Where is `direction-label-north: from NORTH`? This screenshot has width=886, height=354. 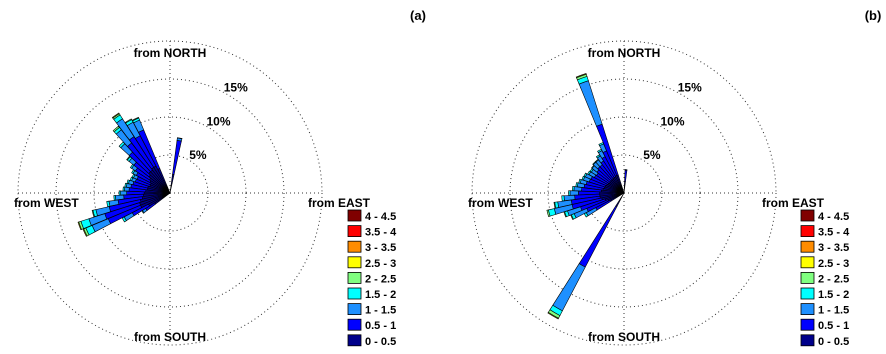
direction-label-north: from NORTH is located at coordinates (170, 53).